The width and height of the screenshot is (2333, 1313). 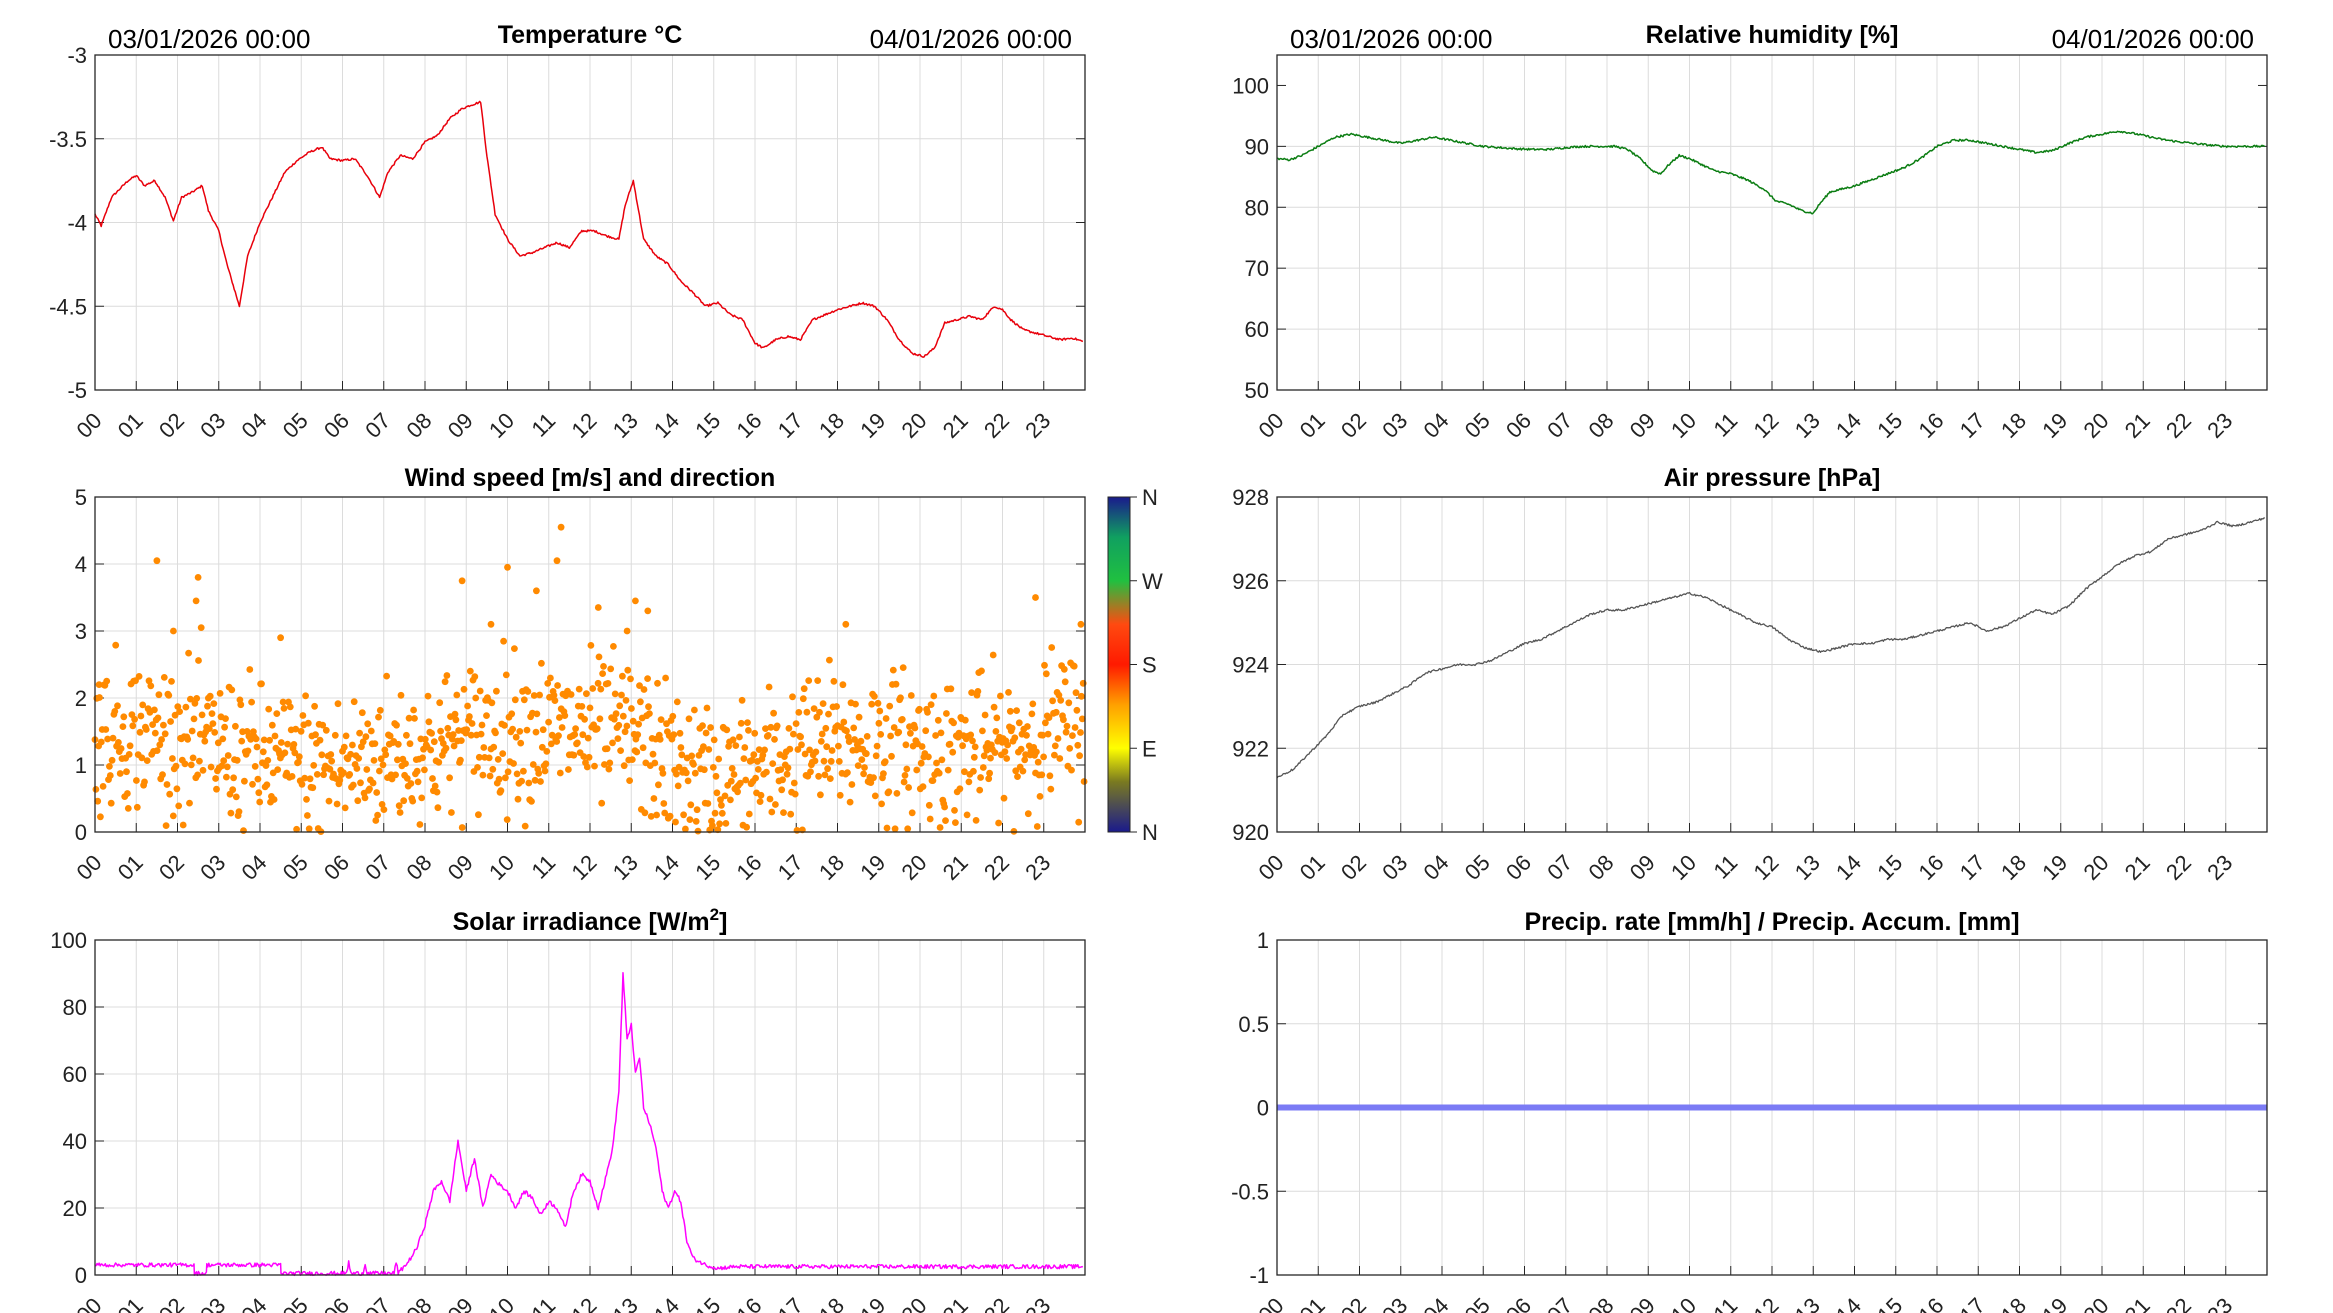 I want to click on wind-axes, so click(x=590, y=664).